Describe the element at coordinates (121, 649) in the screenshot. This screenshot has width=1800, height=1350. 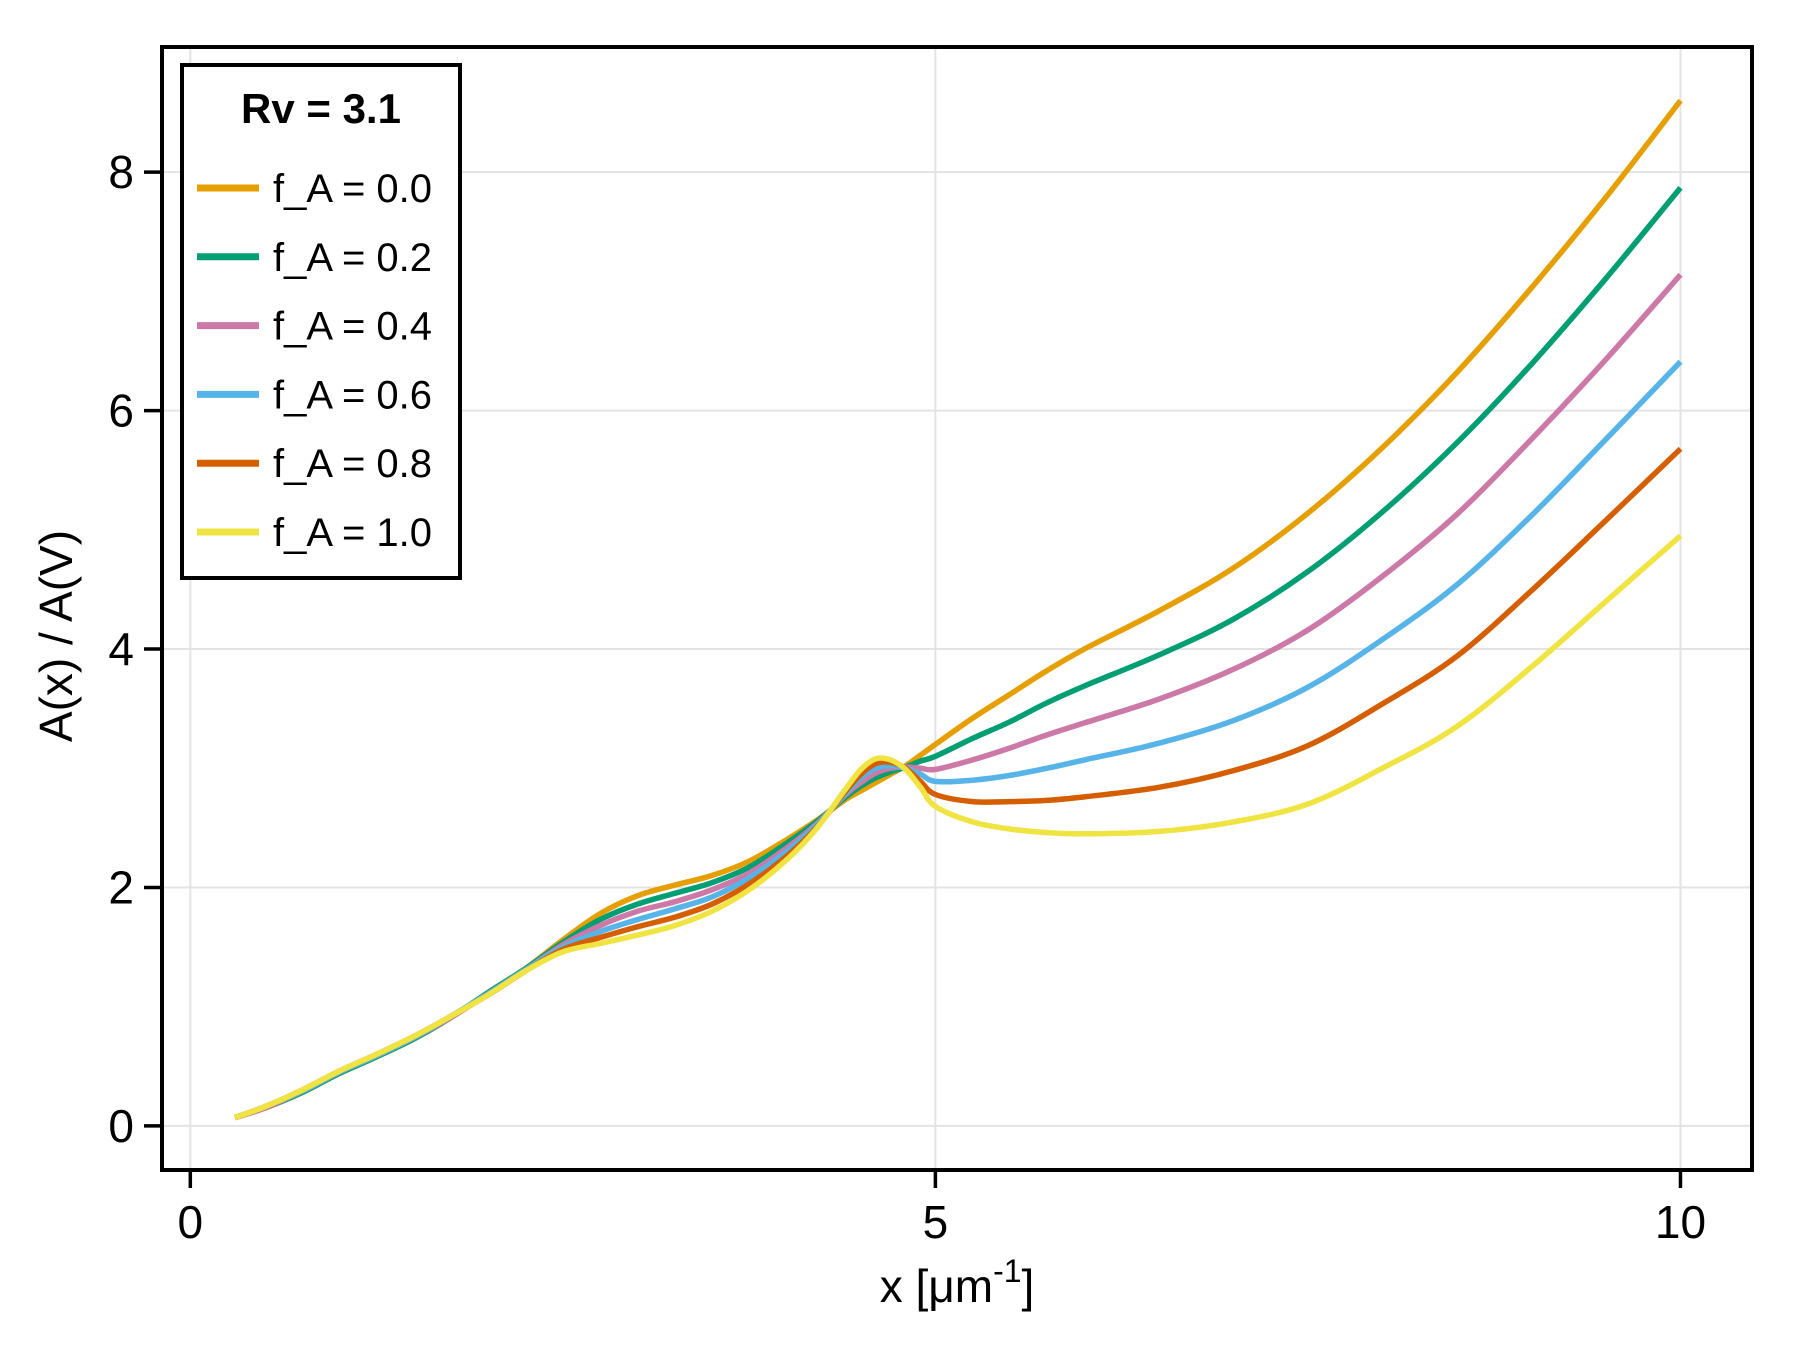
I see `tick-label-y-4: 4` at that location.